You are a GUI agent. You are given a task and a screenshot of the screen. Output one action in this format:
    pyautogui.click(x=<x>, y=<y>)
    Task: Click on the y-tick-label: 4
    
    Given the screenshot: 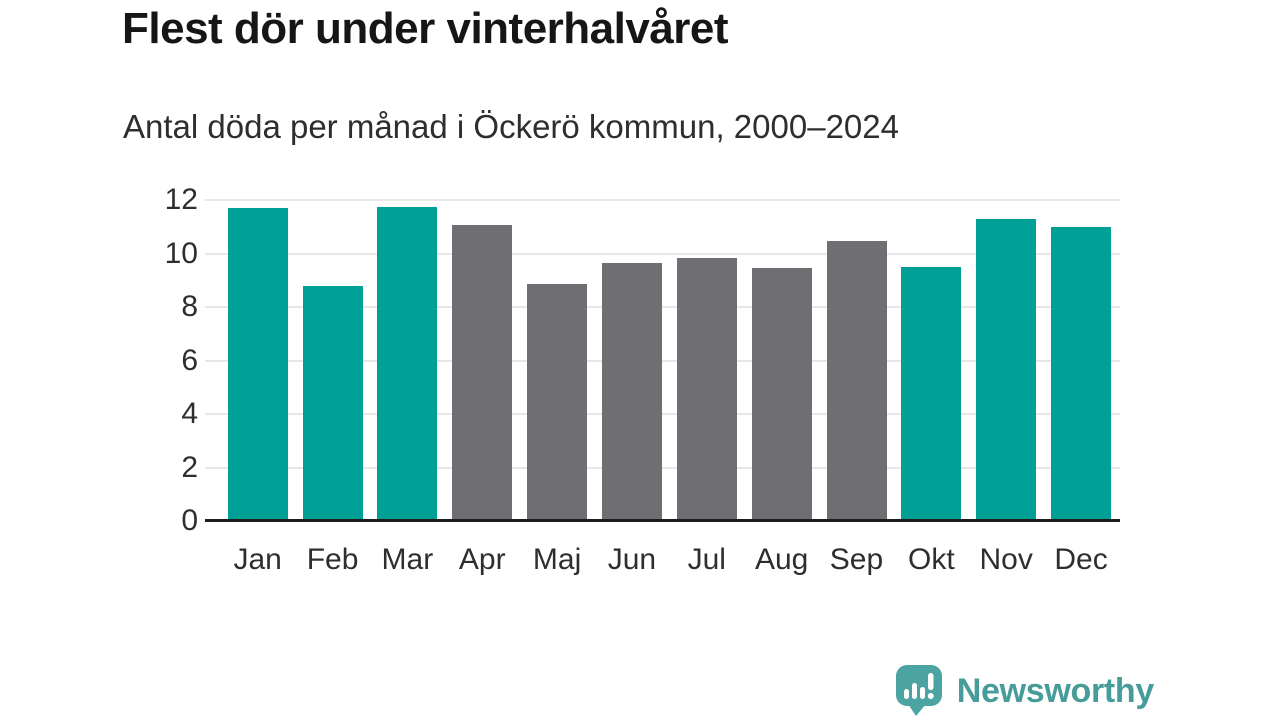 What is the action you would take?
    pyautogui.click(x=189, y=413)
    